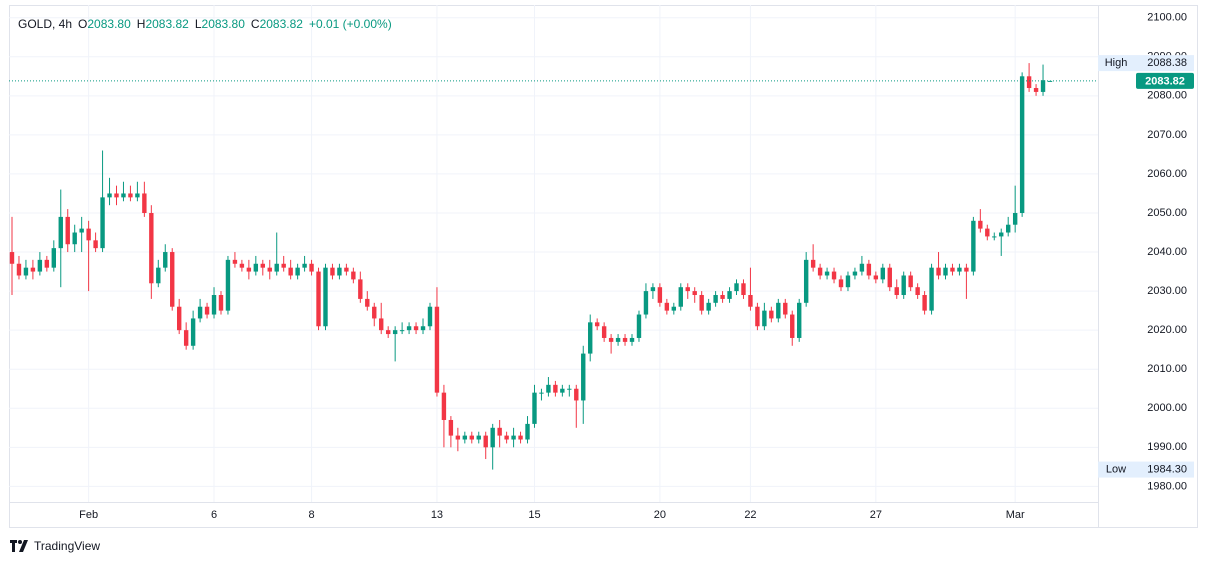 The image size is (1209, 564). I want to click on x-tick-label: Mar, so click(1015, 515).